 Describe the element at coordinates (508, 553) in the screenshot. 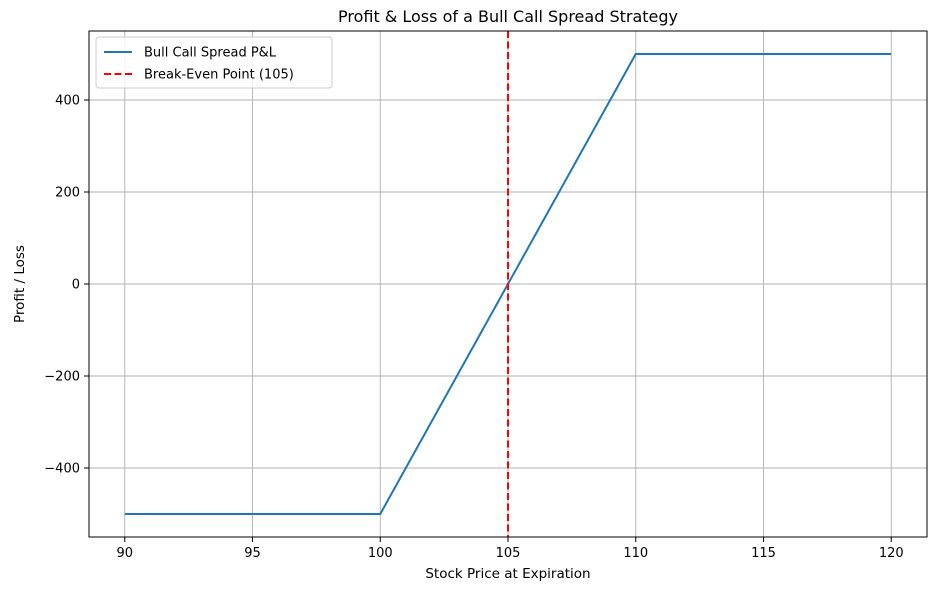

I see `x-tick-label: 105` at that location.